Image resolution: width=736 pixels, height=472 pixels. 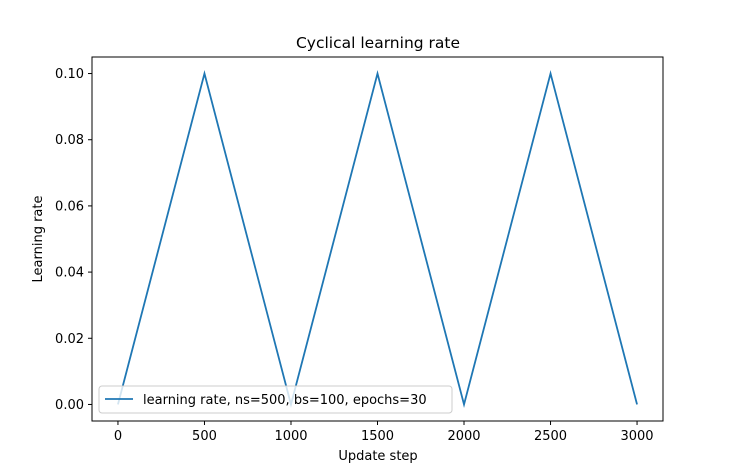 I want to click on x-tick-label: 2000, so click(x=463, y=436).